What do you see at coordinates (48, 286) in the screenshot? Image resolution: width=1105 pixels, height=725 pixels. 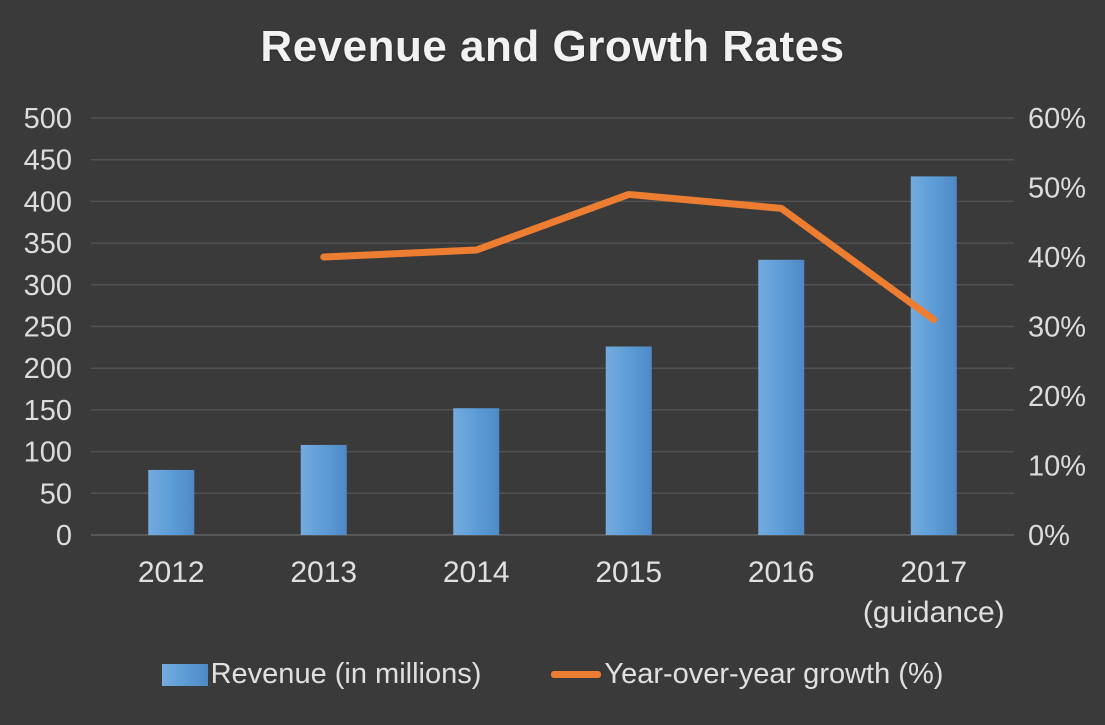 I see `left-axis-tick-300: 300` at bounding box center [48, 286].